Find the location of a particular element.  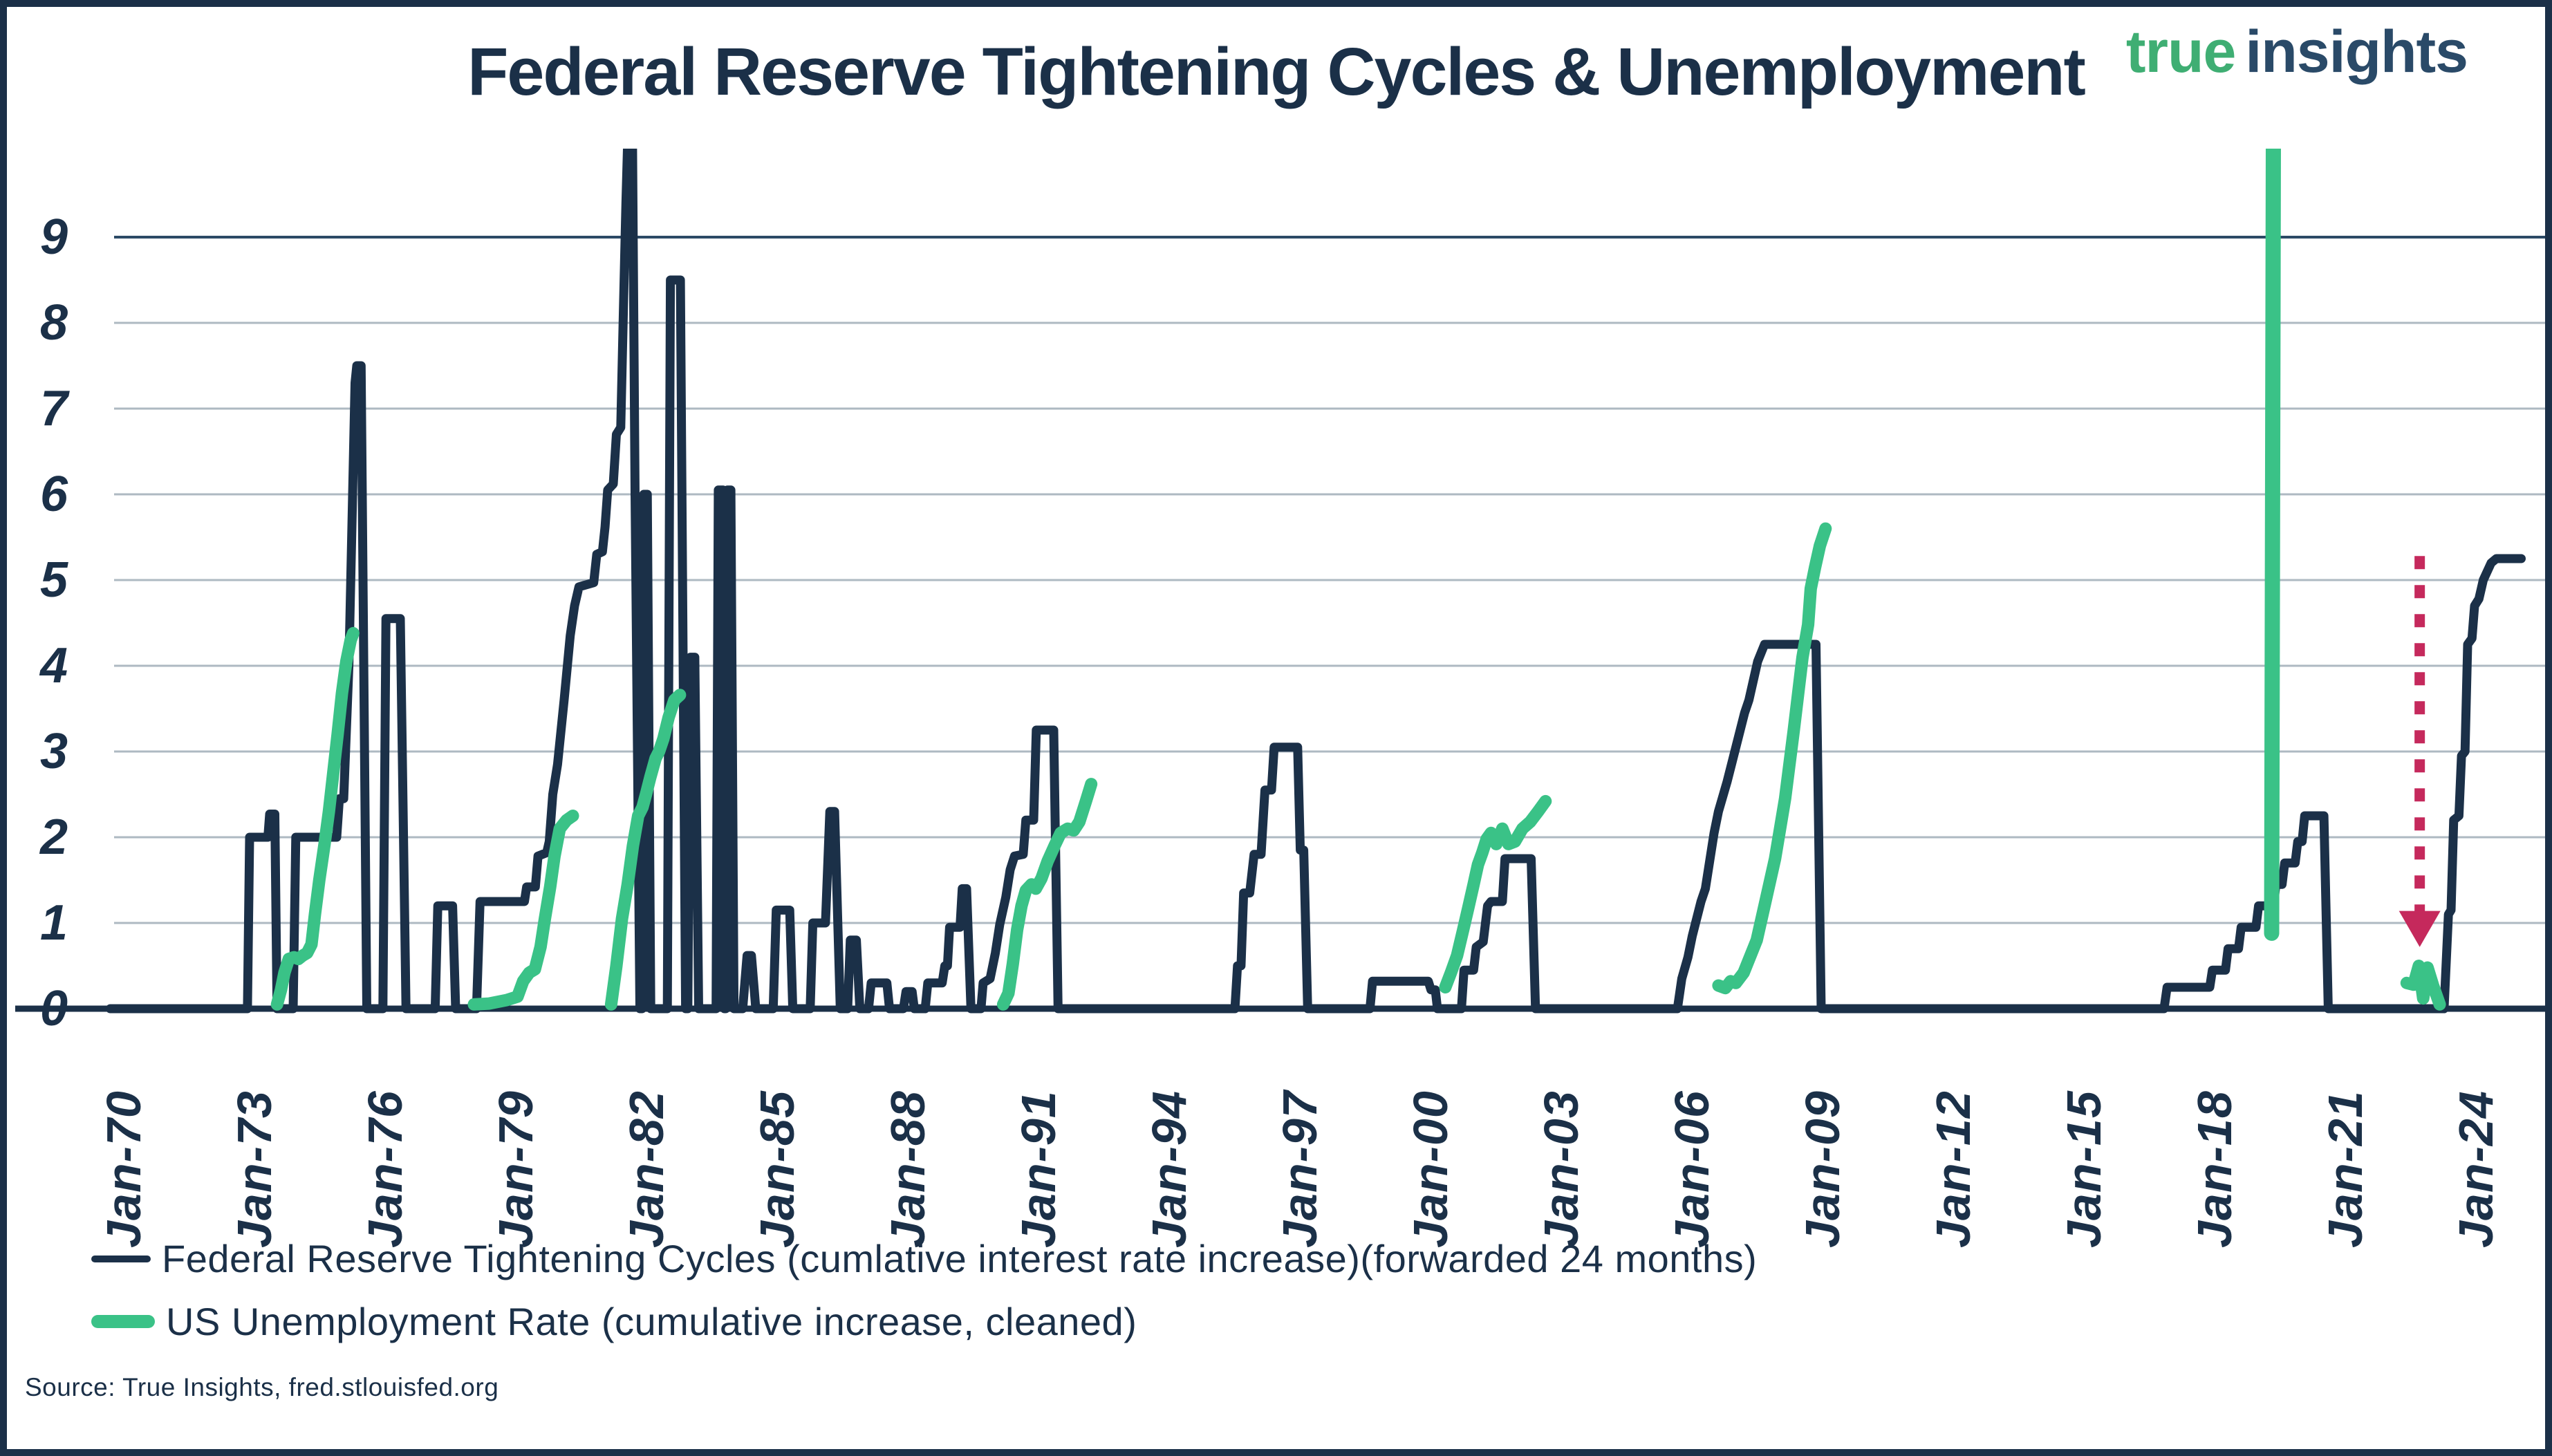

legend-swatch-unemployment-line is located at coordinates (123, 1321).